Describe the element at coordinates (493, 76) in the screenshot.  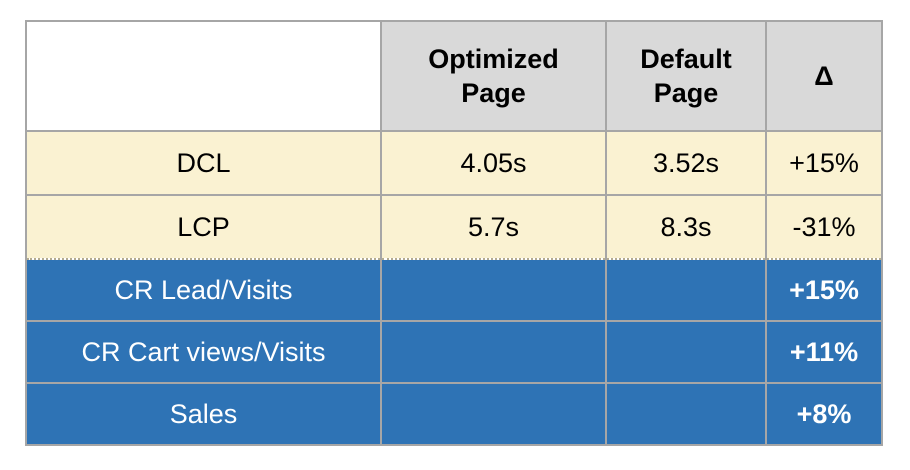
I see `column-header-optimized-page: Optimized Page` at that location.